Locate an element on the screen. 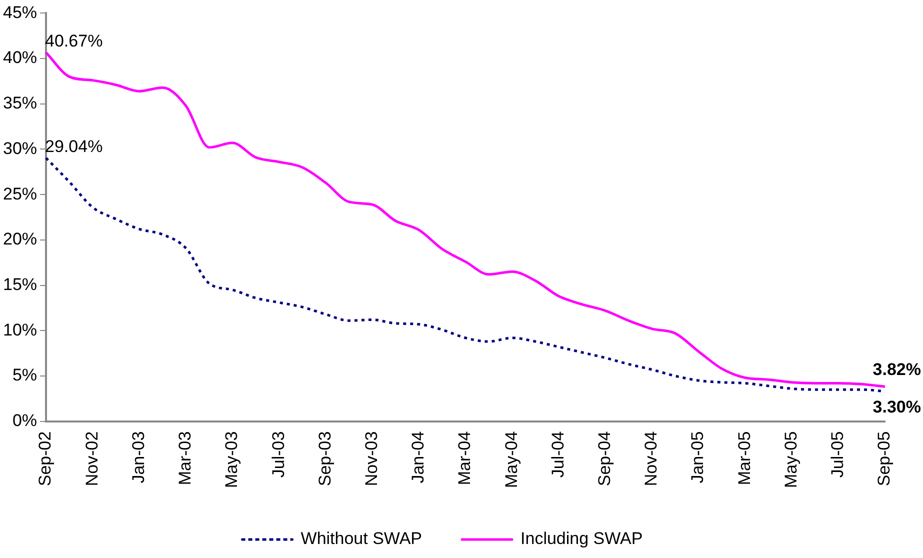  x-tick-label: Mar-03 is located at coordinates (185, 458).